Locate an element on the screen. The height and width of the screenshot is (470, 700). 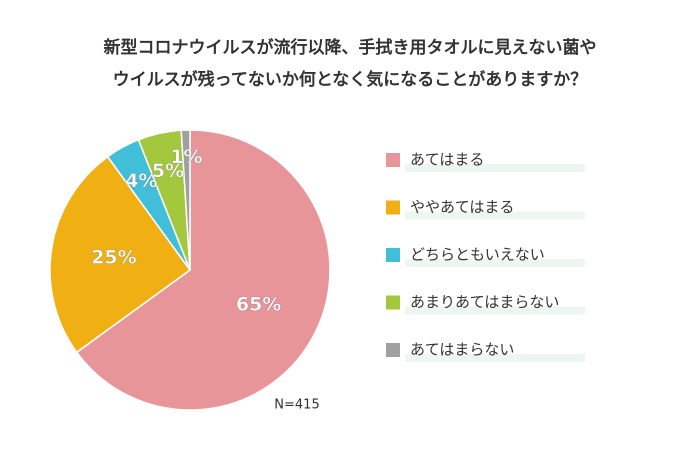
legend-label: どちらともいえない is located at coordinates (477, 255).